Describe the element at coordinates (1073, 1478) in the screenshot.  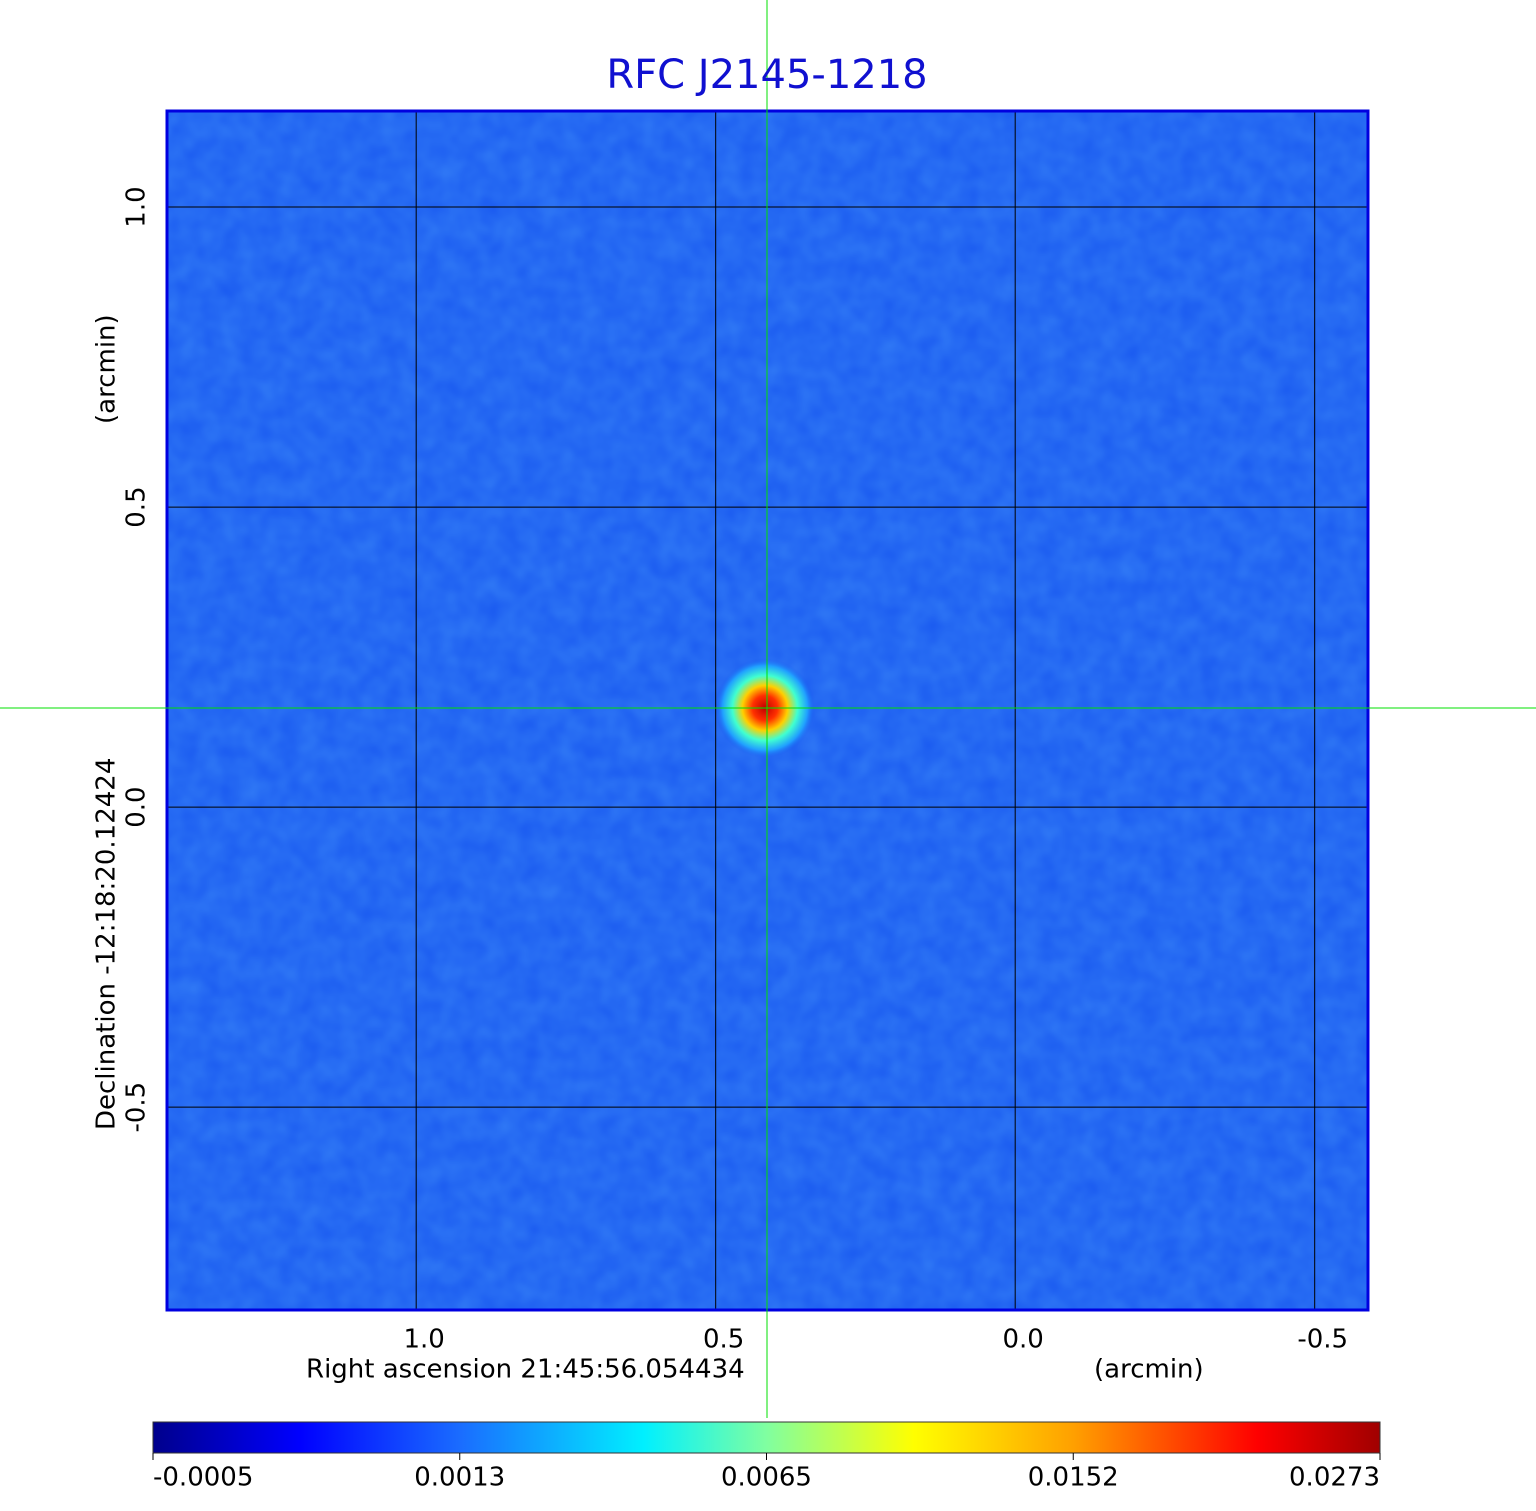
I see `colorbar-tick-label: 0.0152` at that location.